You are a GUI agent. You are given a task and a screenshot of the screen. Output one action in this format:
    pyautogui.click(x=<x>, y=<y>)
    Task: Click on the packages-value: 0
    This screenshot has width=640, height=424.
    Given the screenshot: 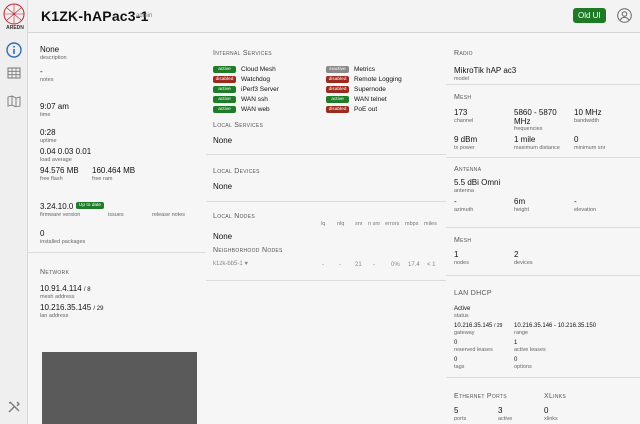 What is the action you would take?
    pyautogui.click(x=42, y=233)
    